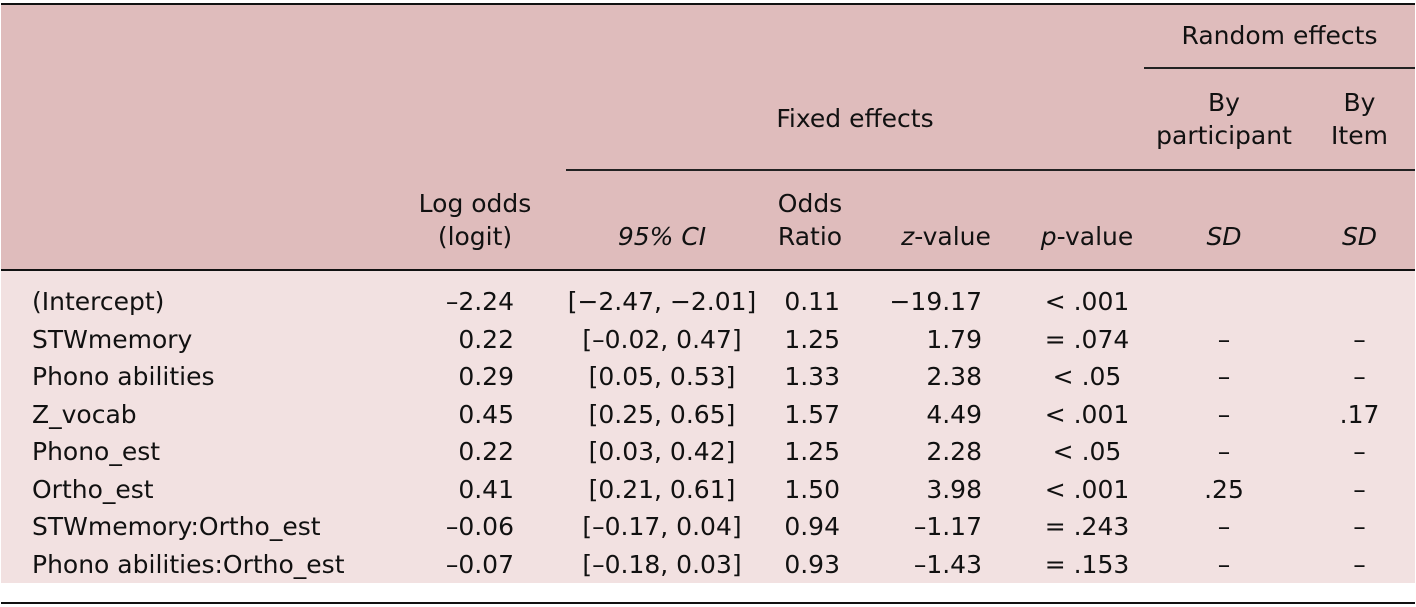 The image size is (1416, 607). What do you see at coordinates (662, 220) in the screenshot?
I see `ci-header: 95% CI` at bounding box center [662, 220].